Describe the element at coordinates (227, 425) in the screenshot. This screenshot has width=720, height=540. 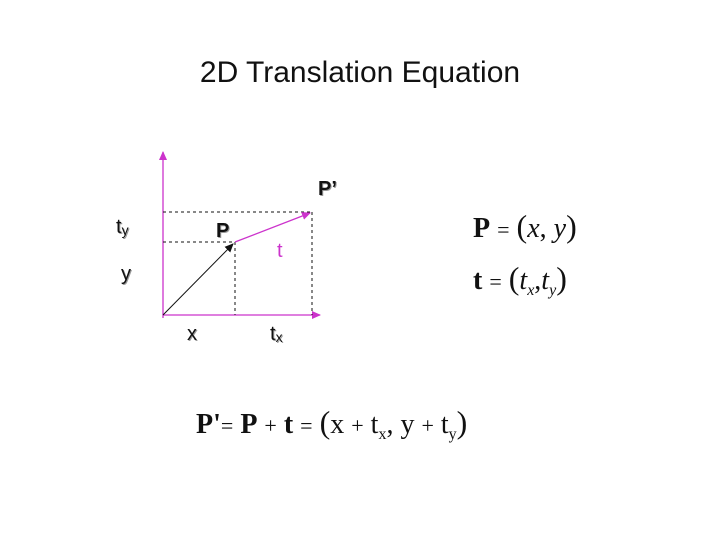
I see `eq3-equals-1: =` at that location.